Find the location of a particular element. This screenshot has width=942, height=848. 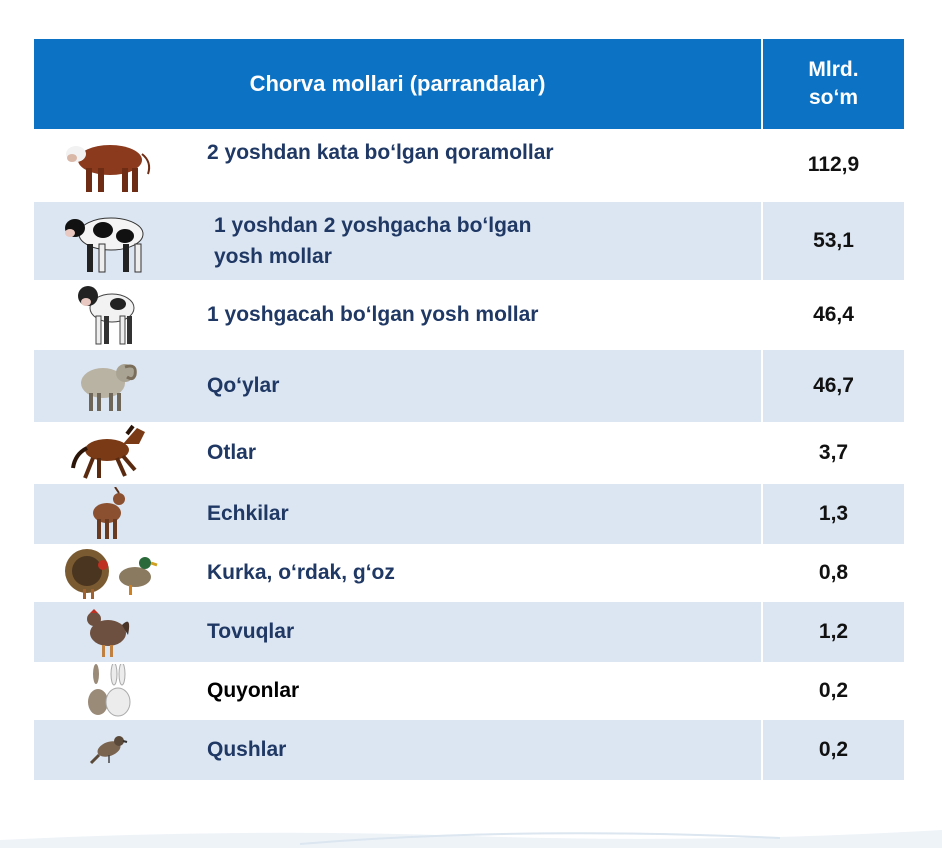

table-row: Qushlar 0,2 is located at coordinates (469, 750).